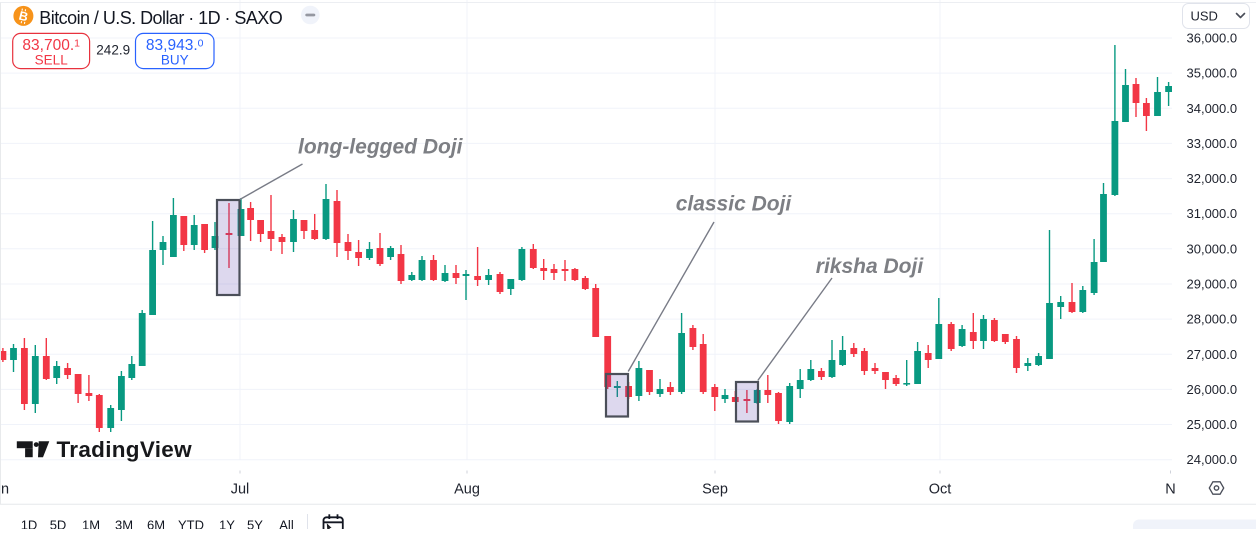  What do you see at coordinates (1212, 319) in the screenshot?
I see `svg-text: 28,000.0` at bounding box center [1212, 319].